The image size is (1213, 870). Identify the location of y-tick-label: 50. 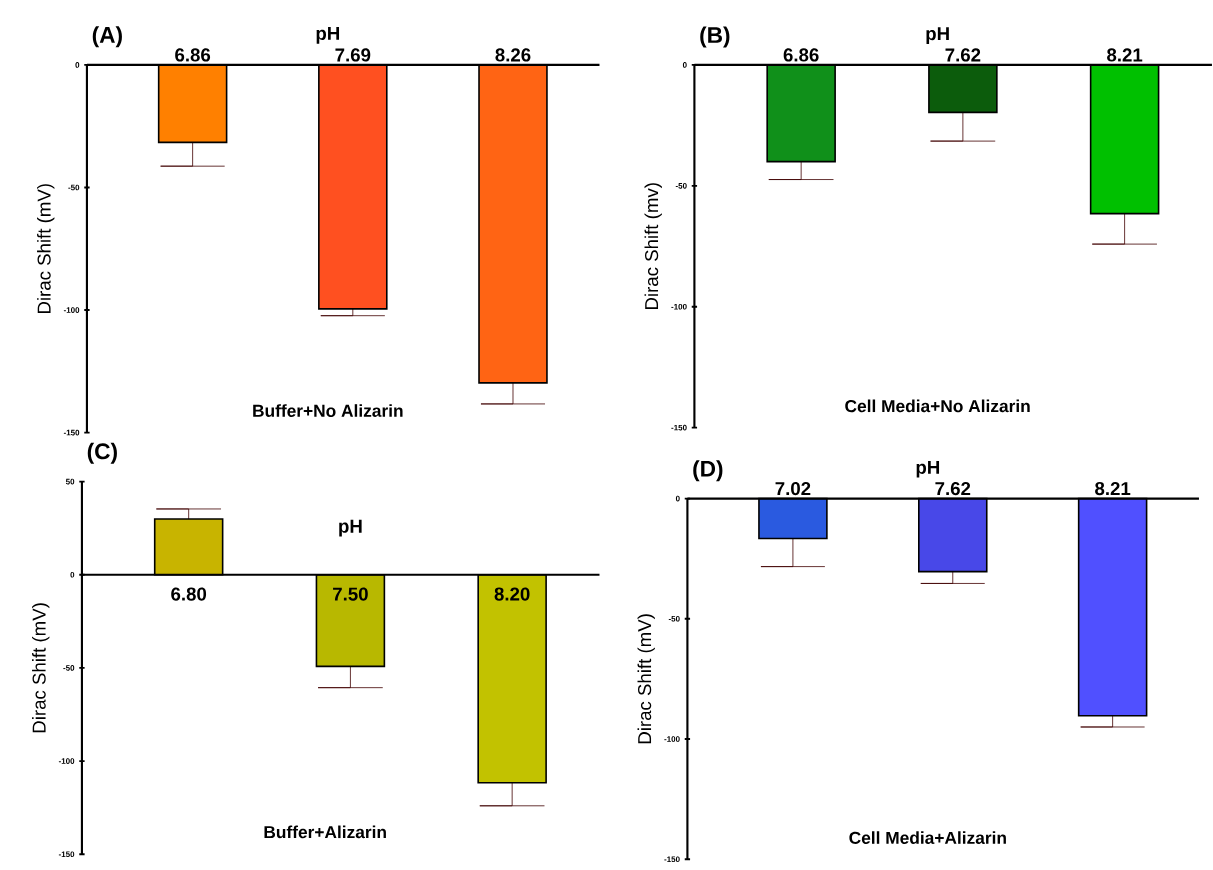
(70, 481).